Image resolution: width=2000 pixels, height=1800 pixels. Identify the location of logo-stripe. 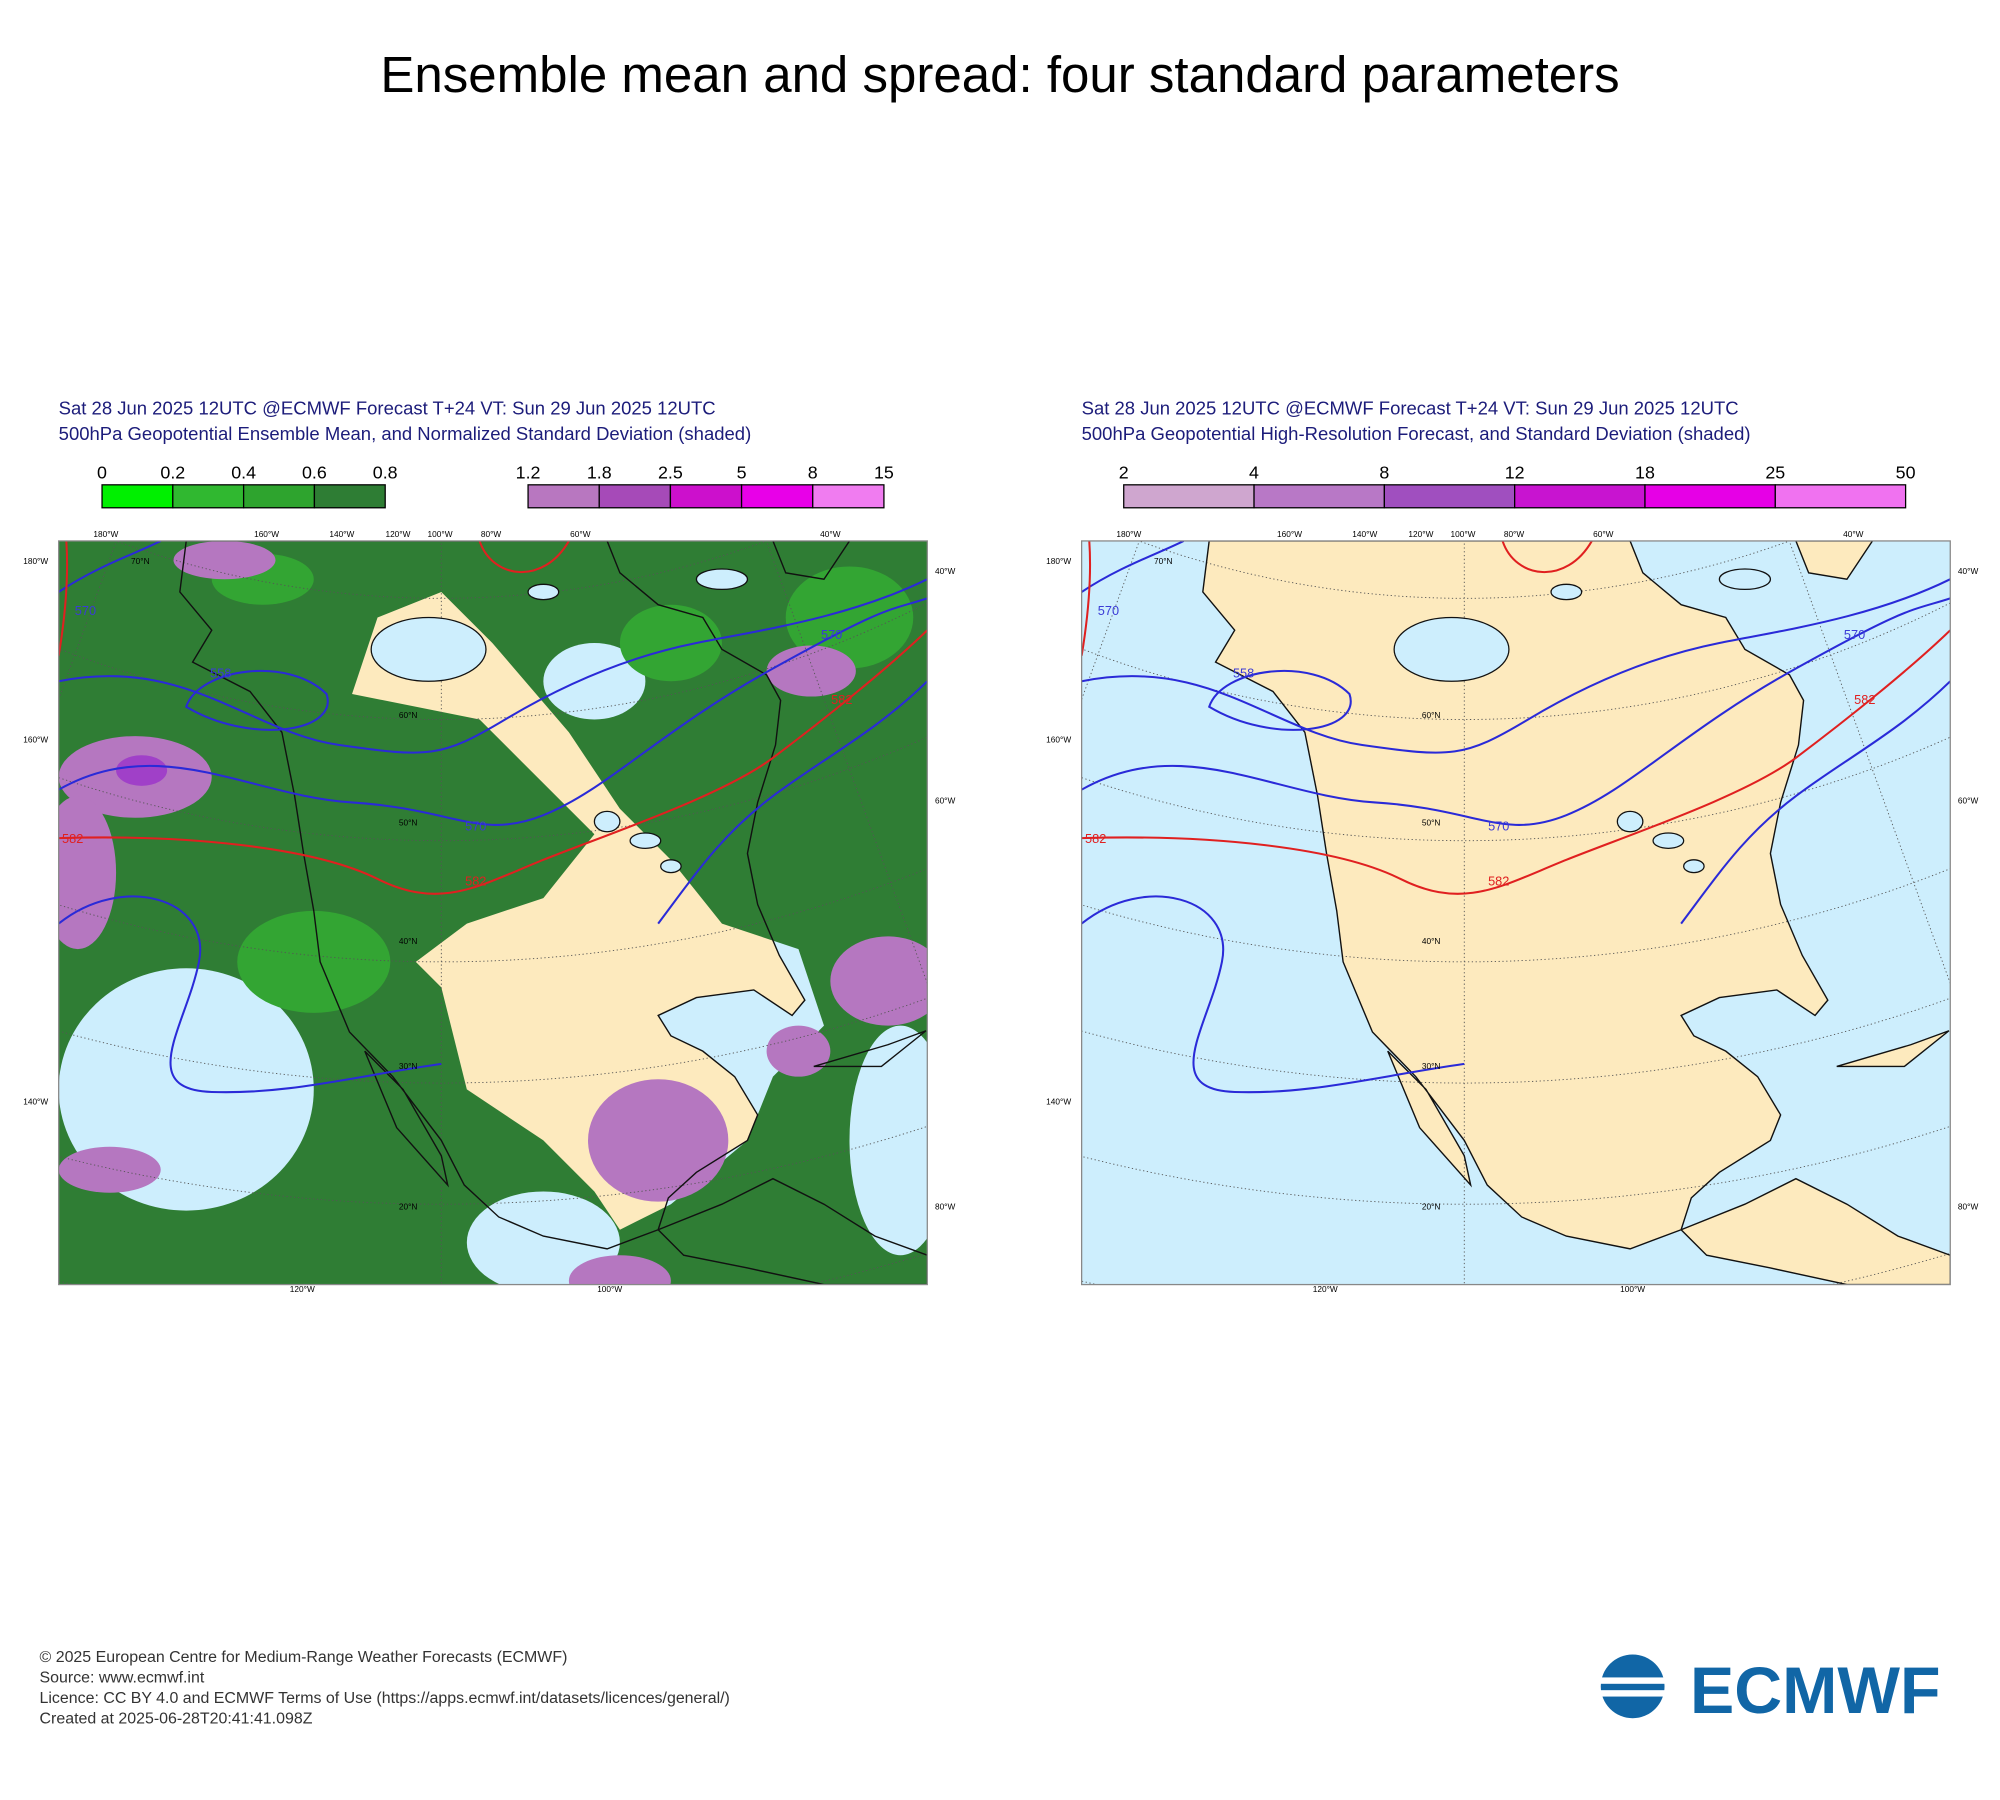
(1632, 1680).